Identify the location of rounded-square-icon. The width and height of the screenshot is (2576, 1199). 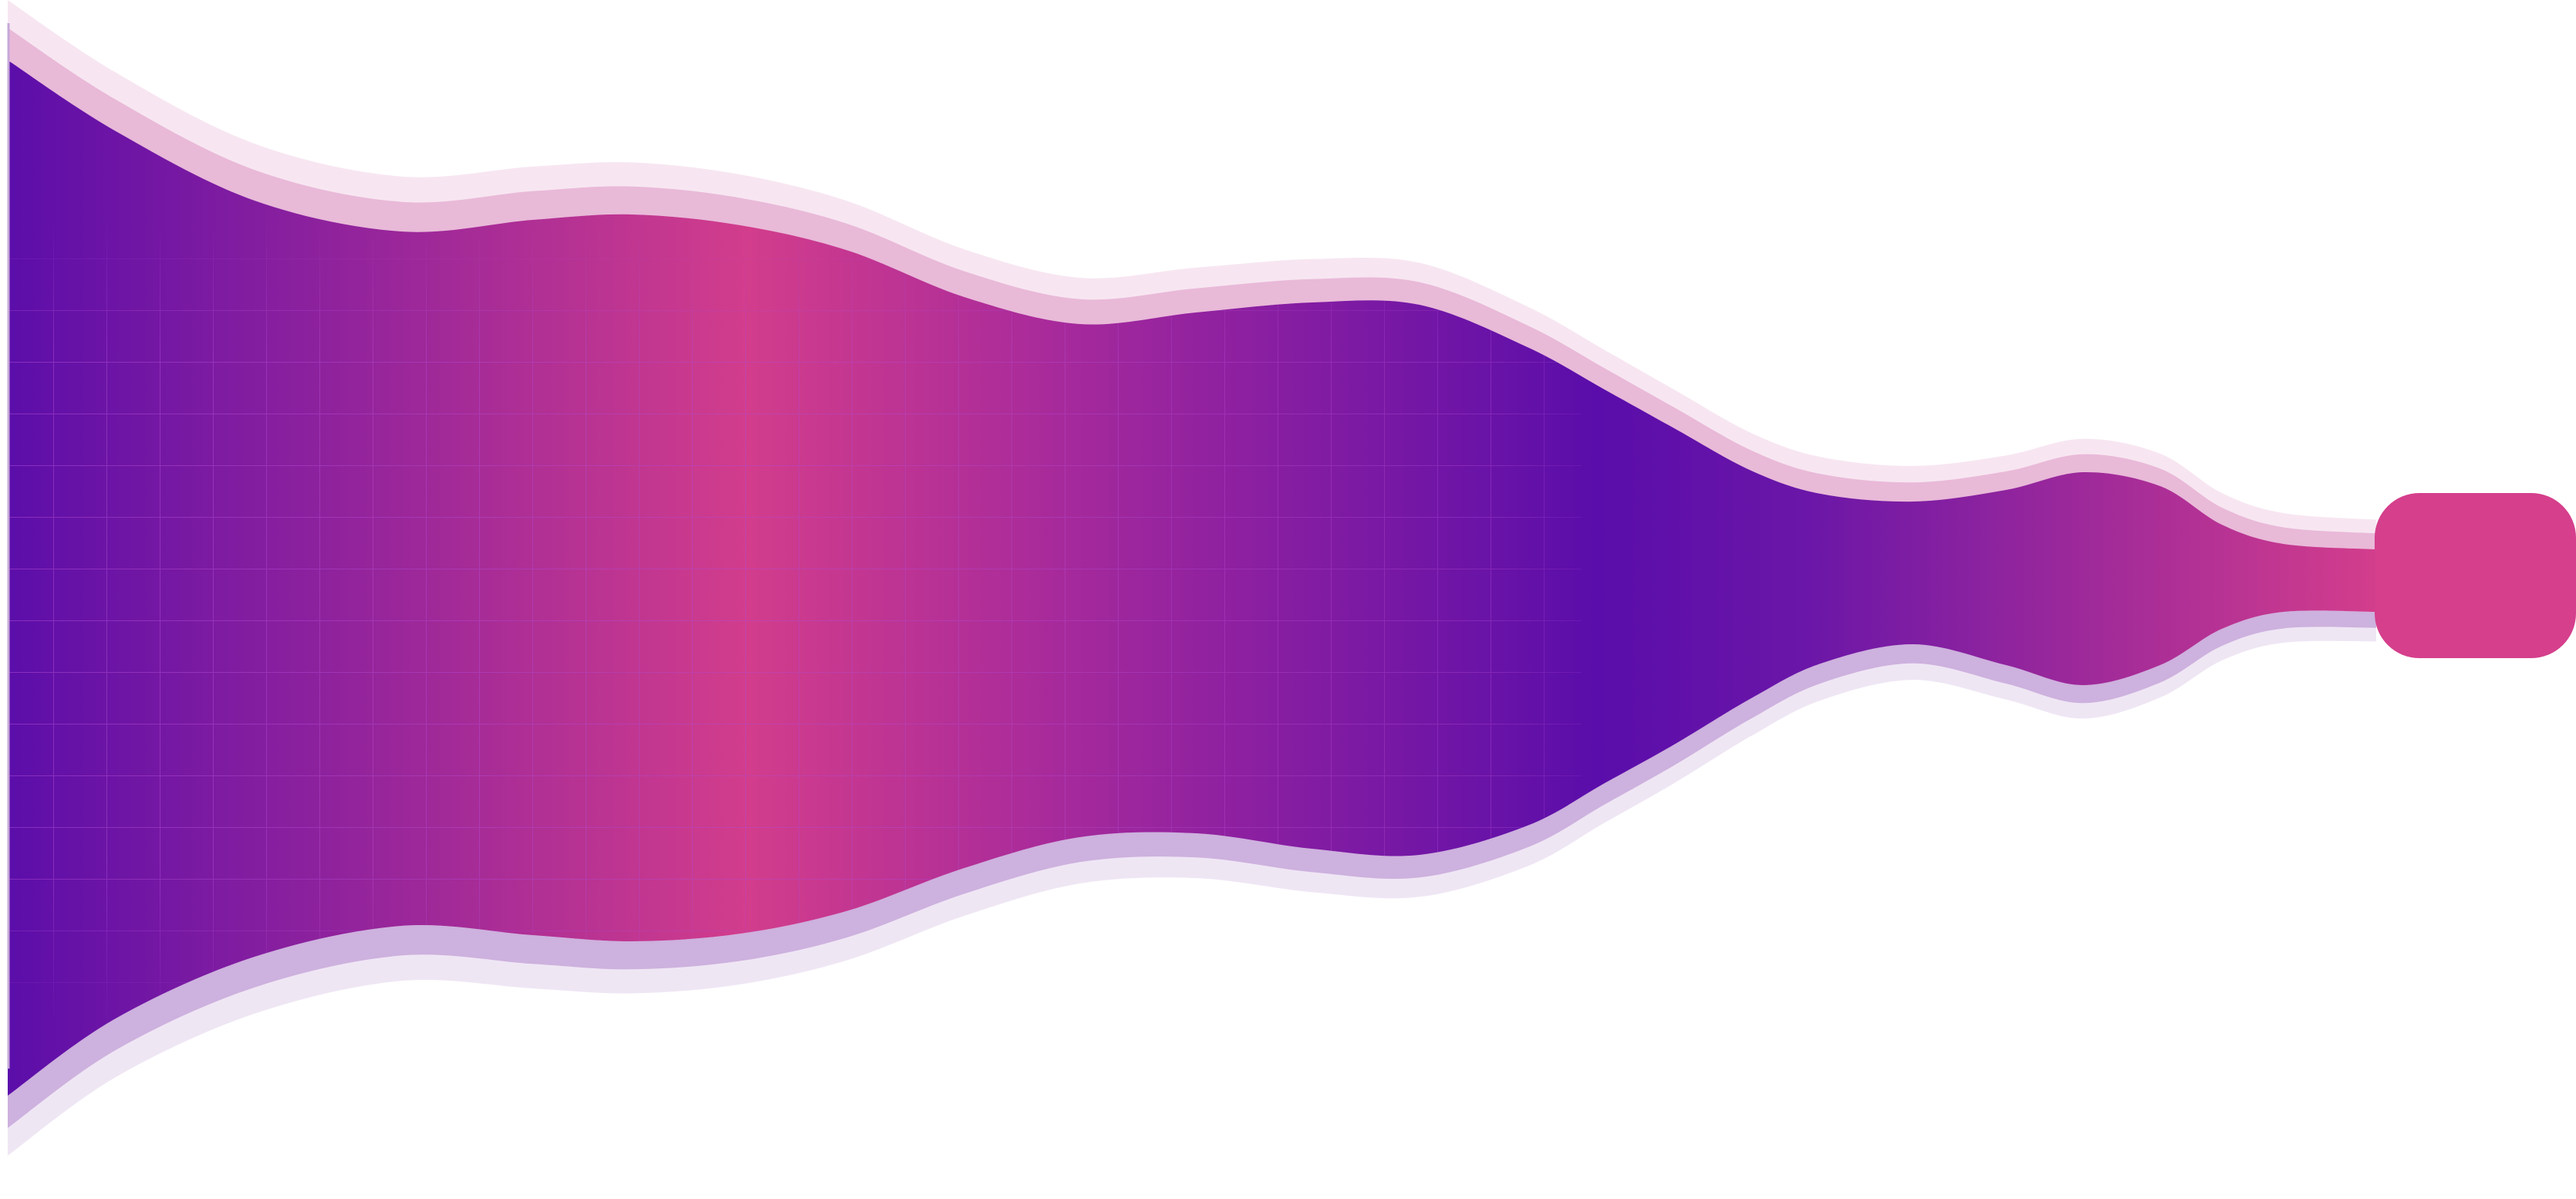
(2475, 575).